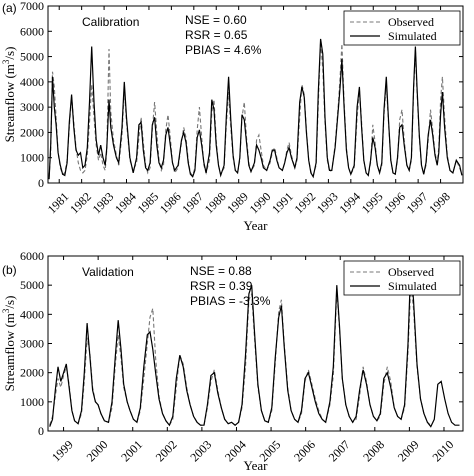 The height and width of the screenshot is (476, 474). I want to click on x-tick-label: 1983, so click(103, 202).